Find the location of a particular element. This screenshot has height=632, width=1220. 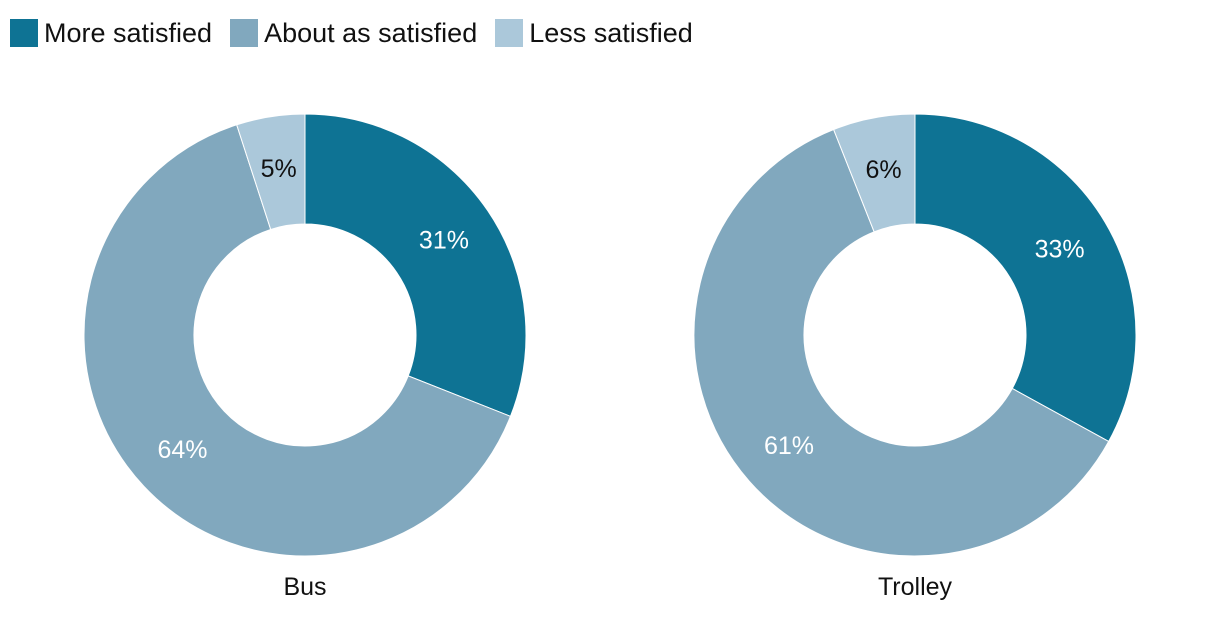

legend-swatch-more-satisfied is located at coordinates (24, 33).